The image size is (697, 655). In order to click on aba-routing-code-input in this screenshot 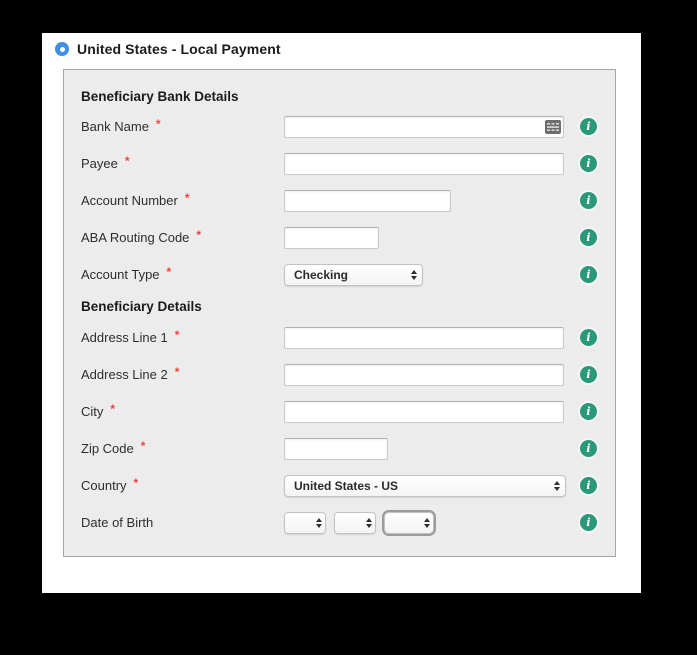, I will do `click(331, 237)`.